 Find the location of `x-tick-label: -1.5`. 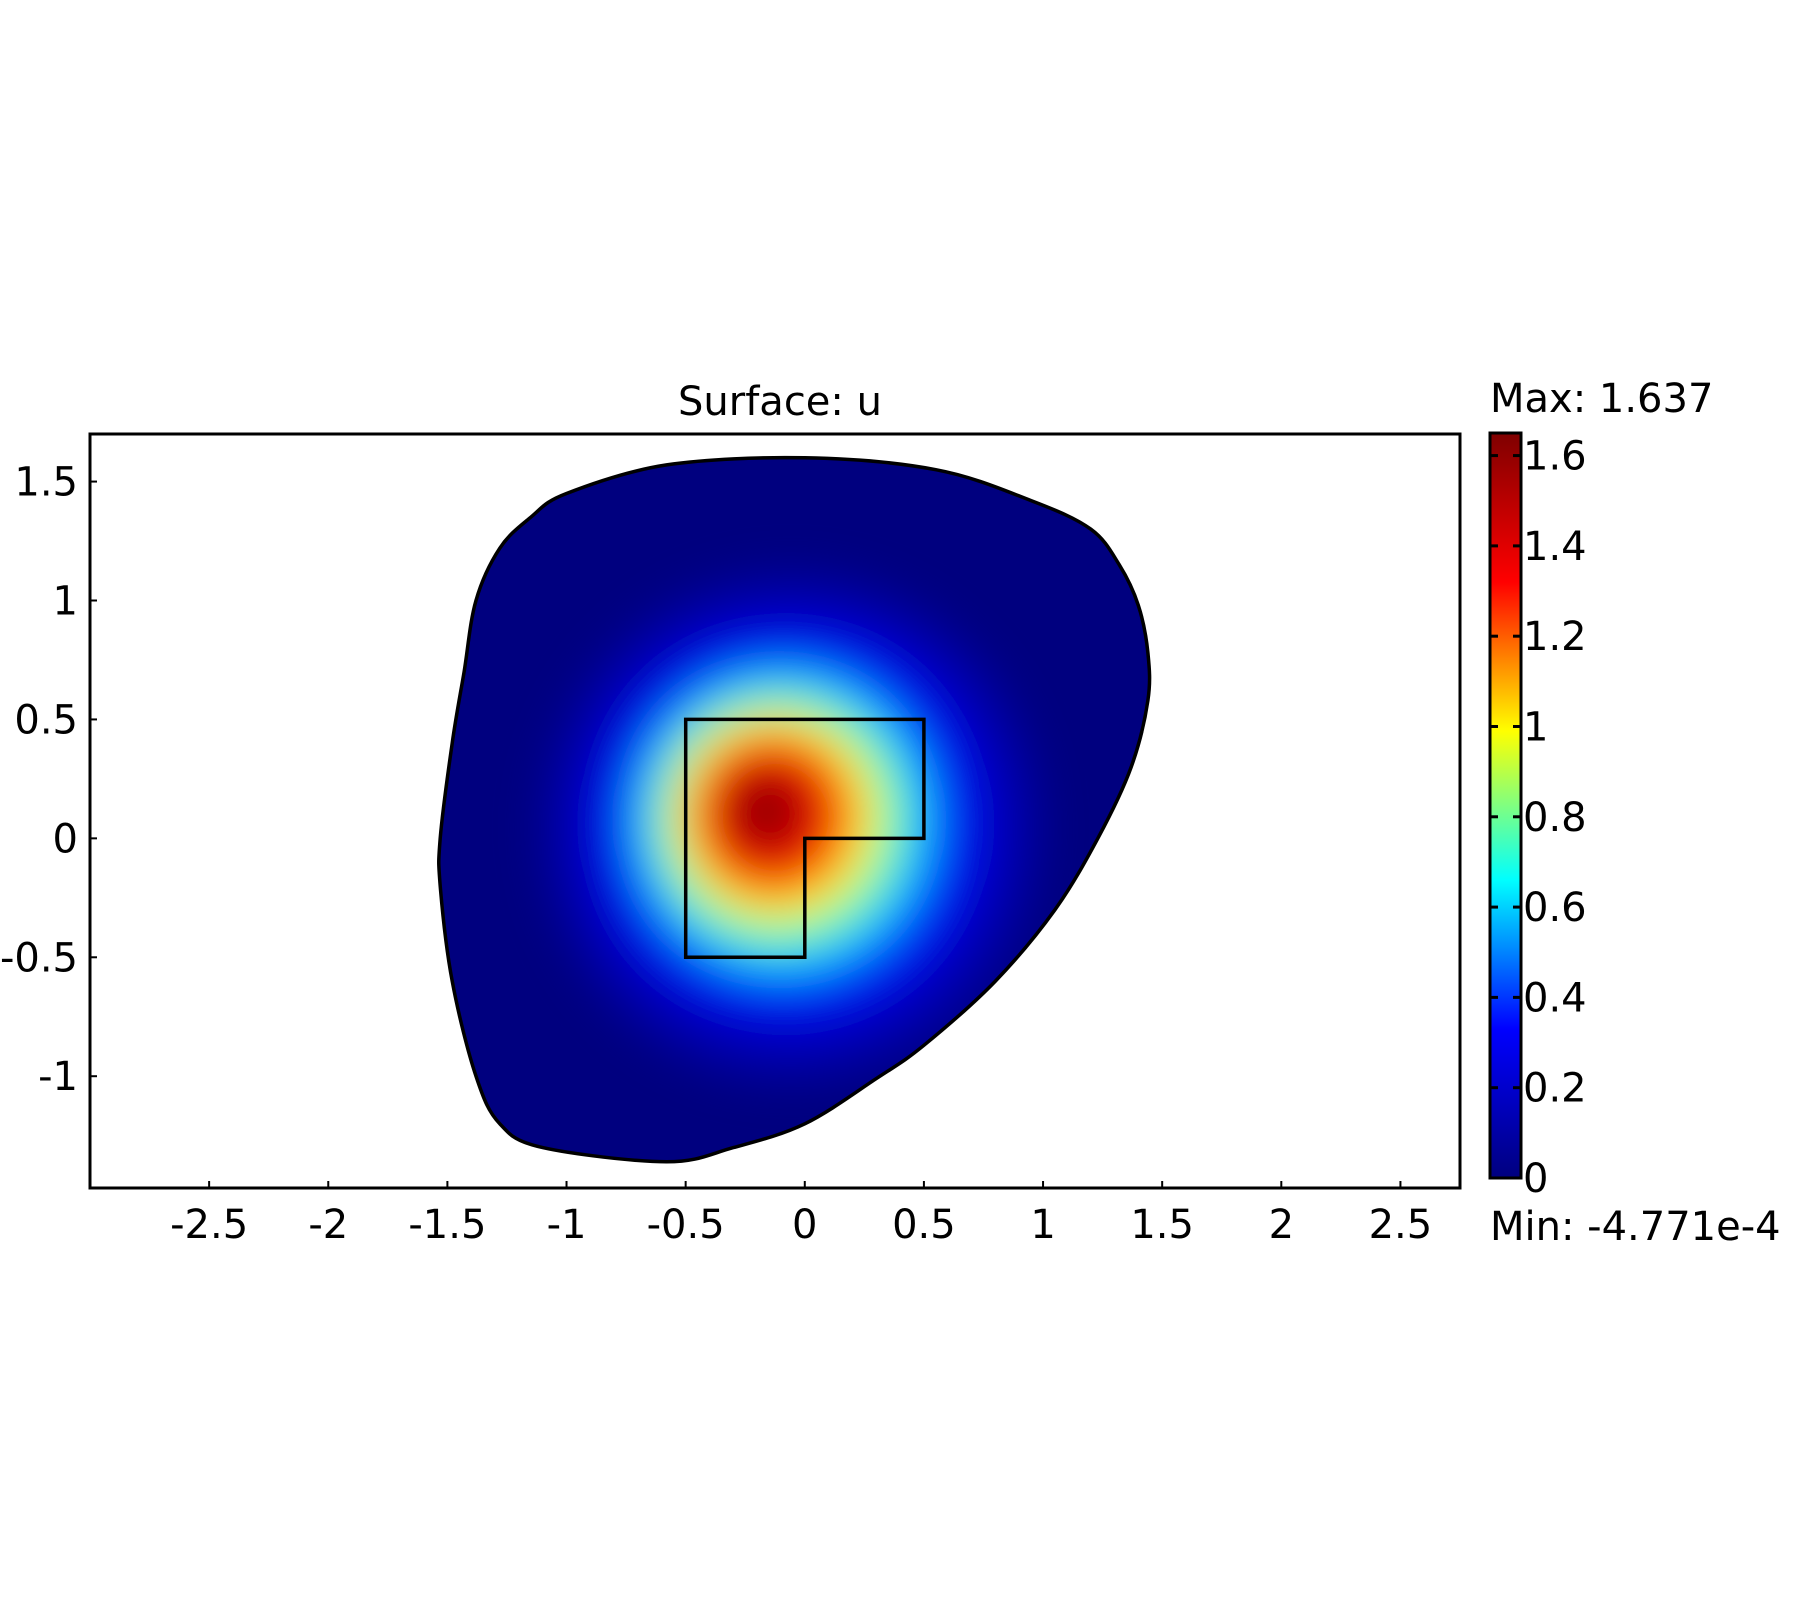

x-tick-label: -1.5 is located at coordinates (447, 1225).